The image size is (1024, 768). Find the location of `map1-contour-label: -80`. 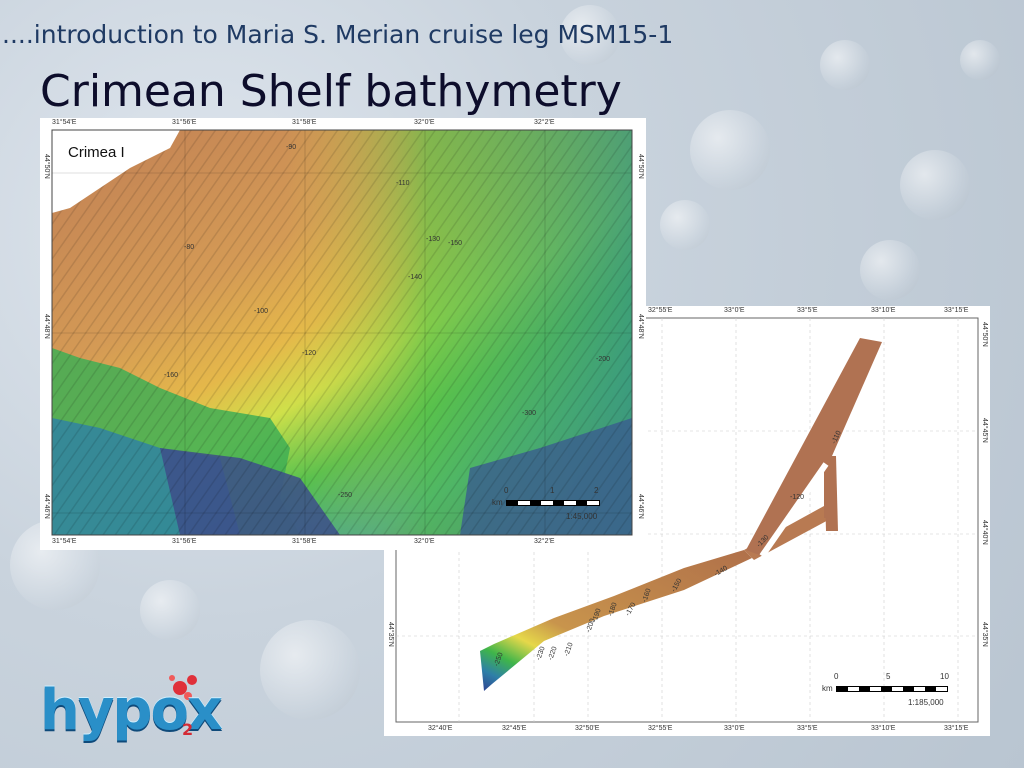

map1-contour-label: -80 is located at coordinates (189, 247).